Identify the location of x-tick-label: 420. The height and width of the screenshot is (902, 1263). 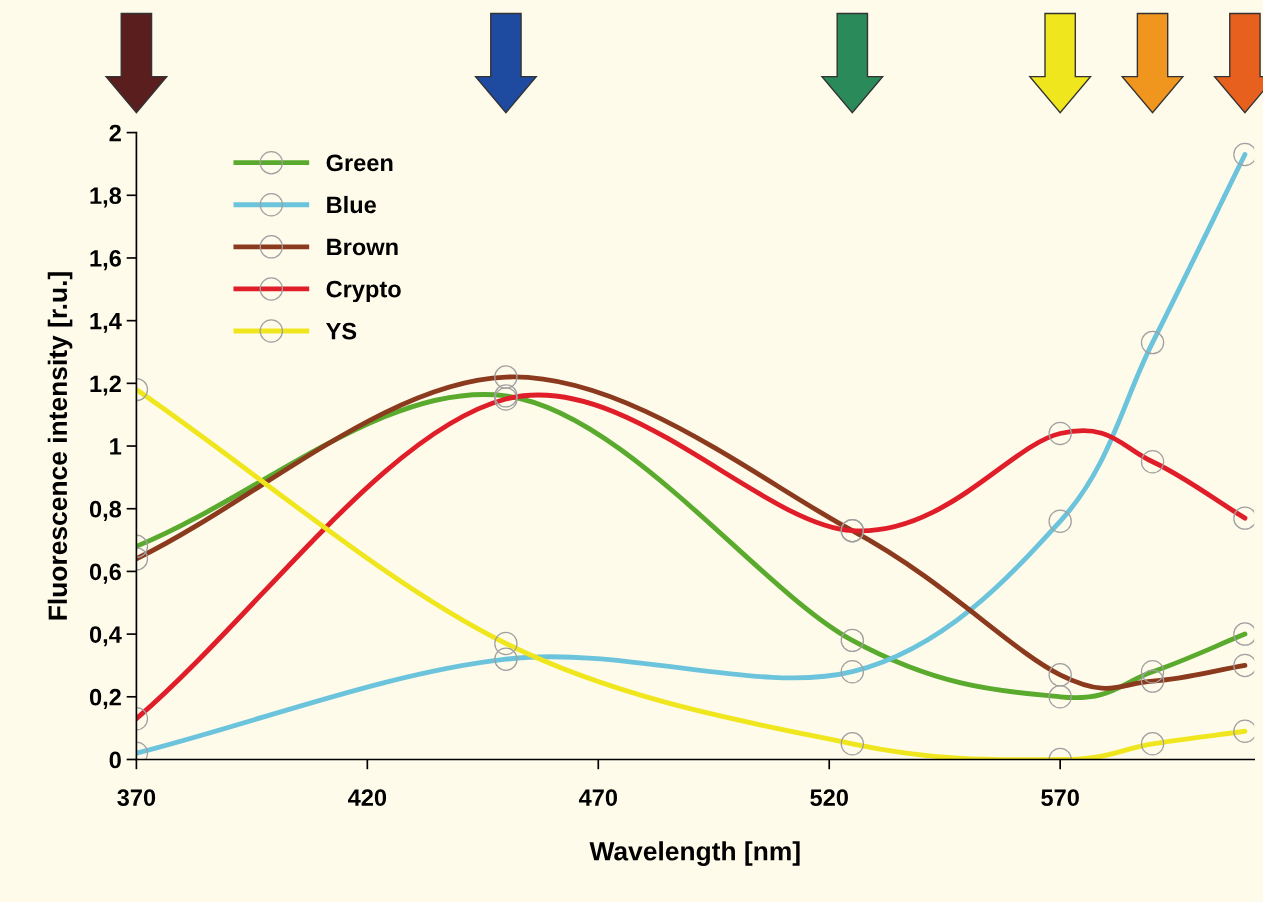
(367, 797).